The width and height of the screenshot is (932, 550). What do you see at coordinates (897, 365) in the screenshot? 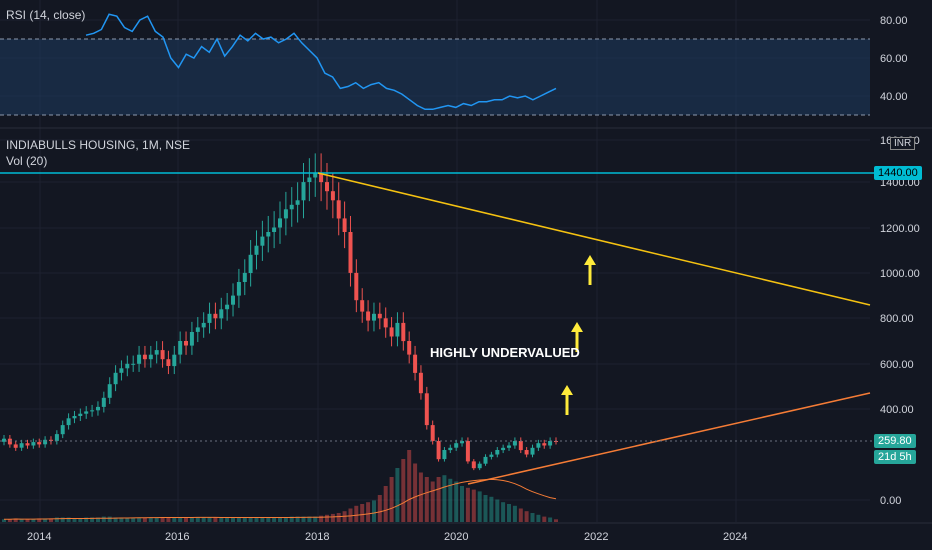
I see `price-tick-label: 600.00` at bounding box center [897, 365].